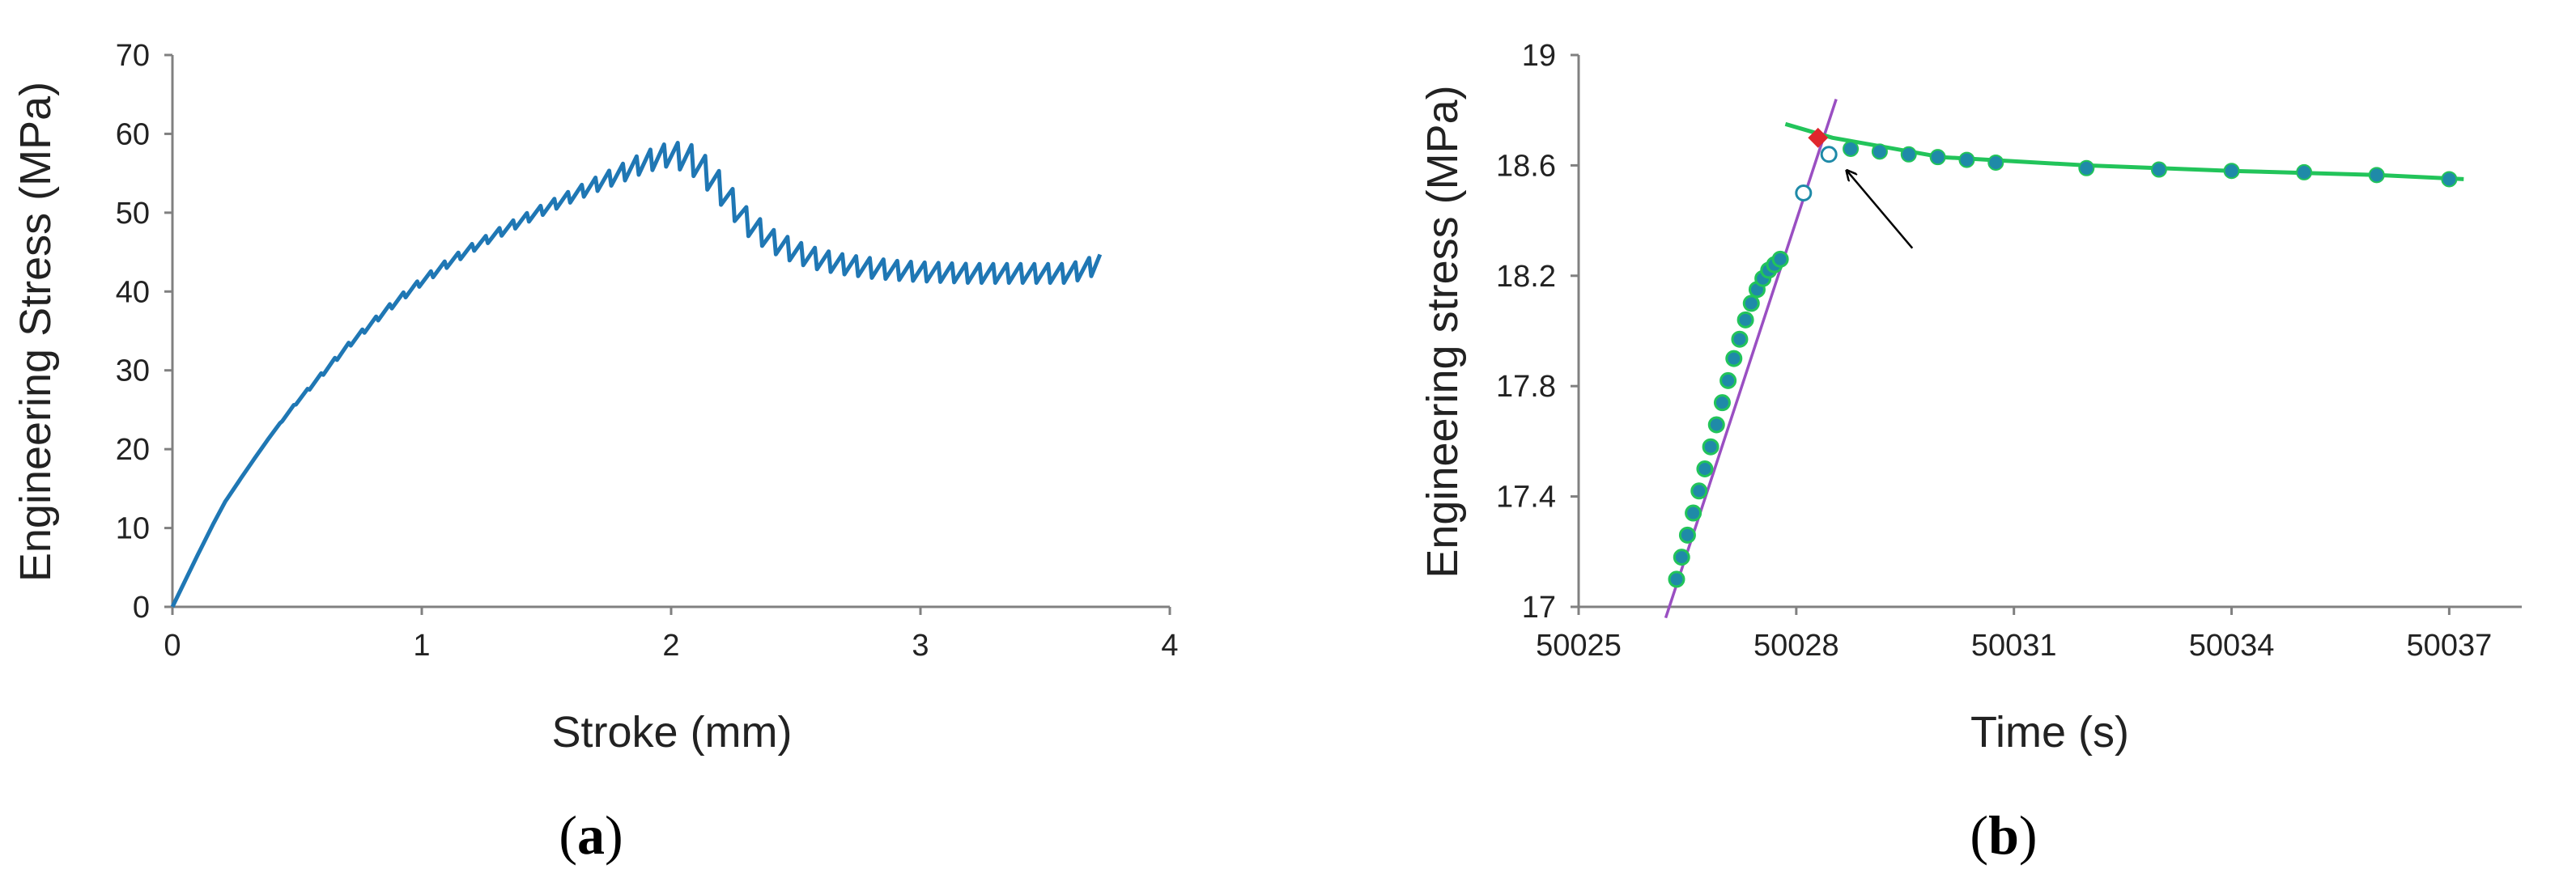  I want to click on panel-label-a-letter: a, so click(591, 835).